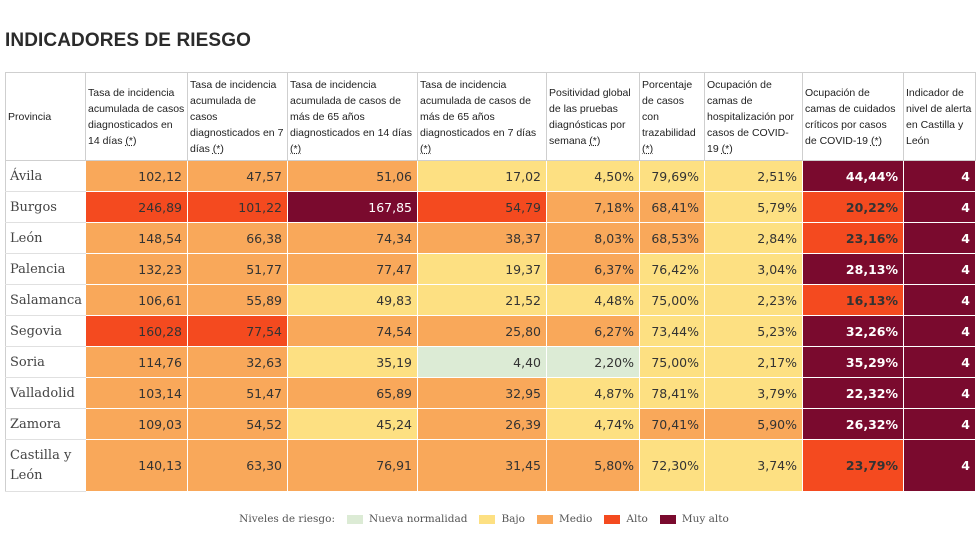 This screenshot has height=550, width=980. Describe the element at coordinates (672, 465) in the screenshot. I see `value-cell-trazabilidad: 72,30%` at that location.